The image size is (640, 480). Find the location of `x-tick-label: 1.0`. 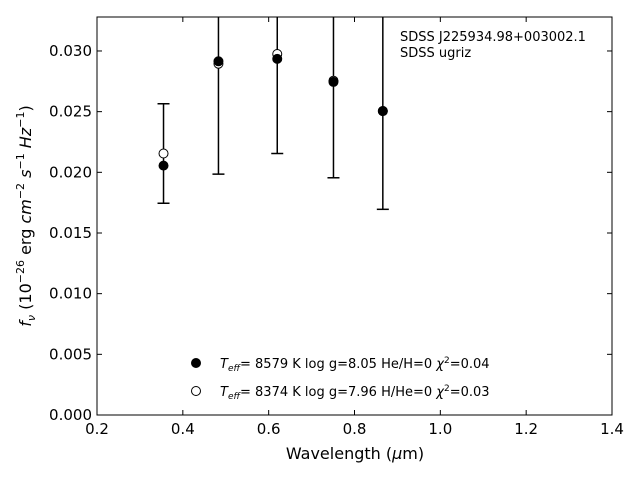

x-tick-label: 1.0 is located at coordinates (440, 429).